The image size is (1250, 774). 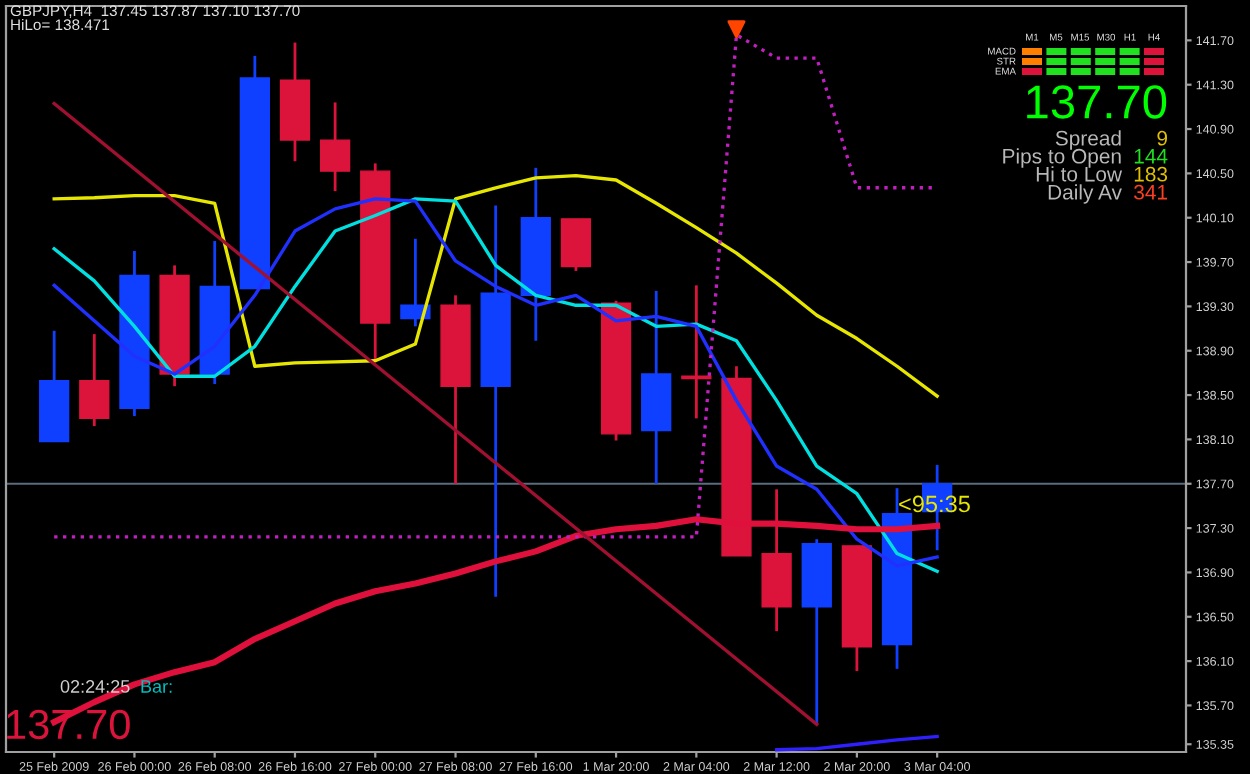 I want to click on annotation: Bar:, so click(x=156, y=686).